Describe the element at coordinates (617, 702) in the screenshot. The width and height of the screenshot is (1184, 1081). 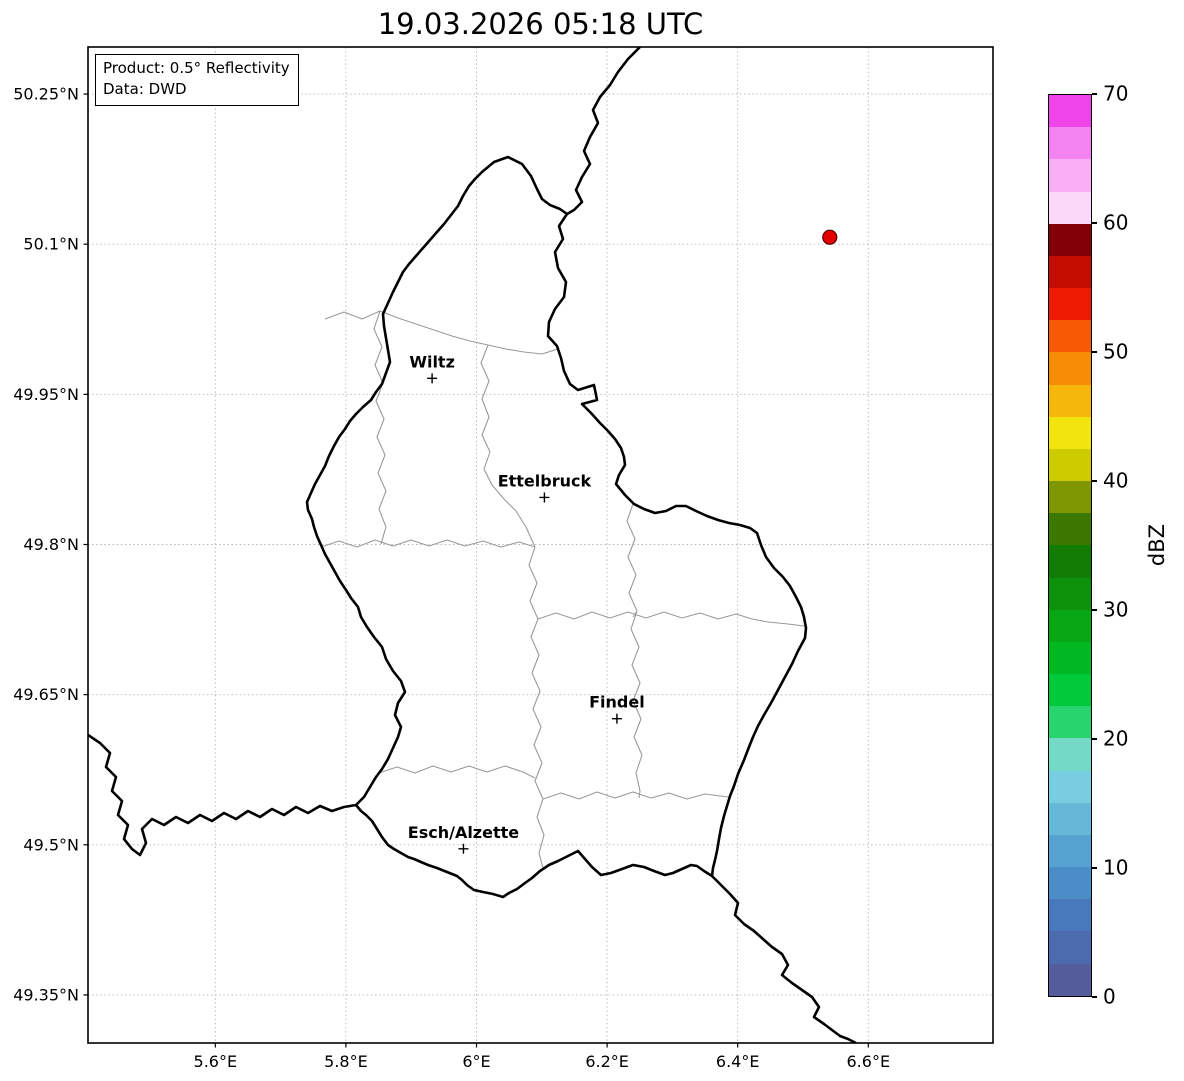
I see `city-label: Findel` at that location.